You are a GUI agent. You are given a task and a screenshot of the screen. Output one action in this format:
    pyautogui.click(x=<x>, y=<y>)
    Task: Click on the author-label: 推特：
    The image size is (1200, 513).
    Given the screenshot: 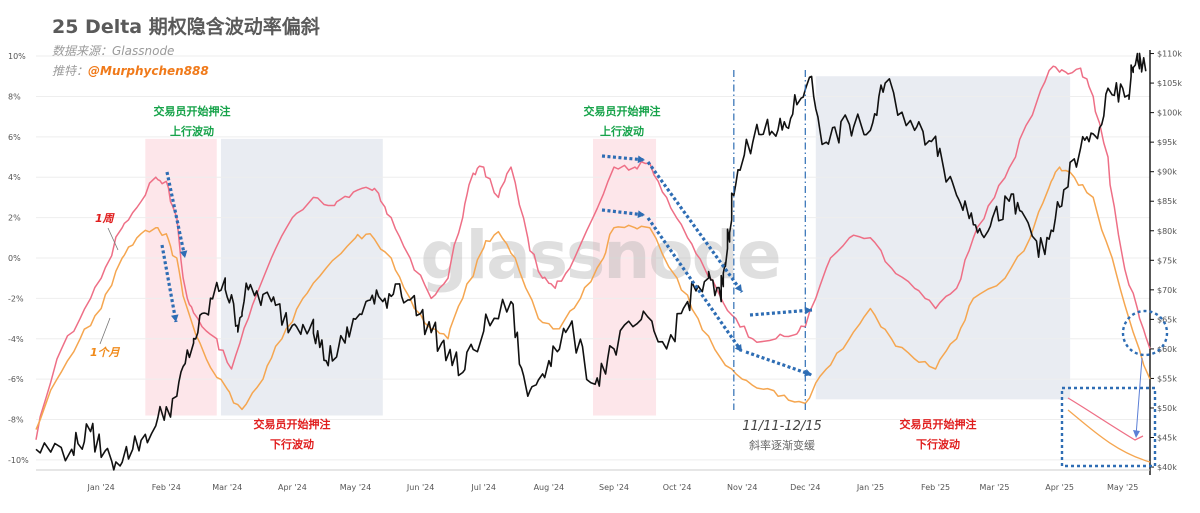 What is the action you would take?
    pyautogui.click(x=70, y=71)
    